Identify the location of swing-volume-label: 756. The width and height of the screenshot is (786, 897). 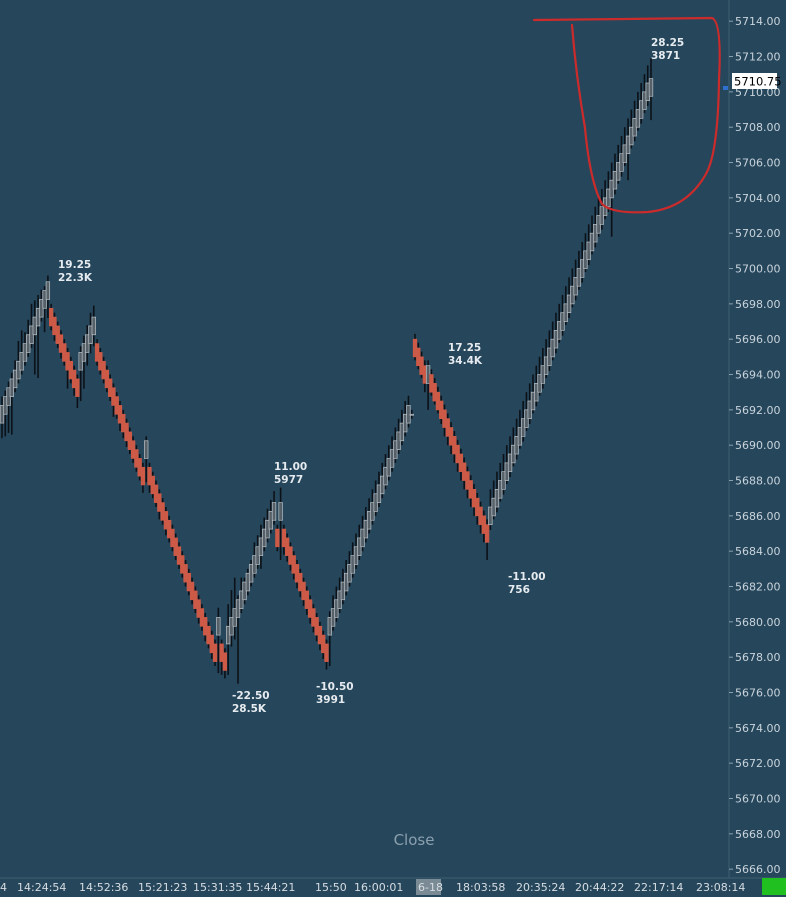
(519, 590).